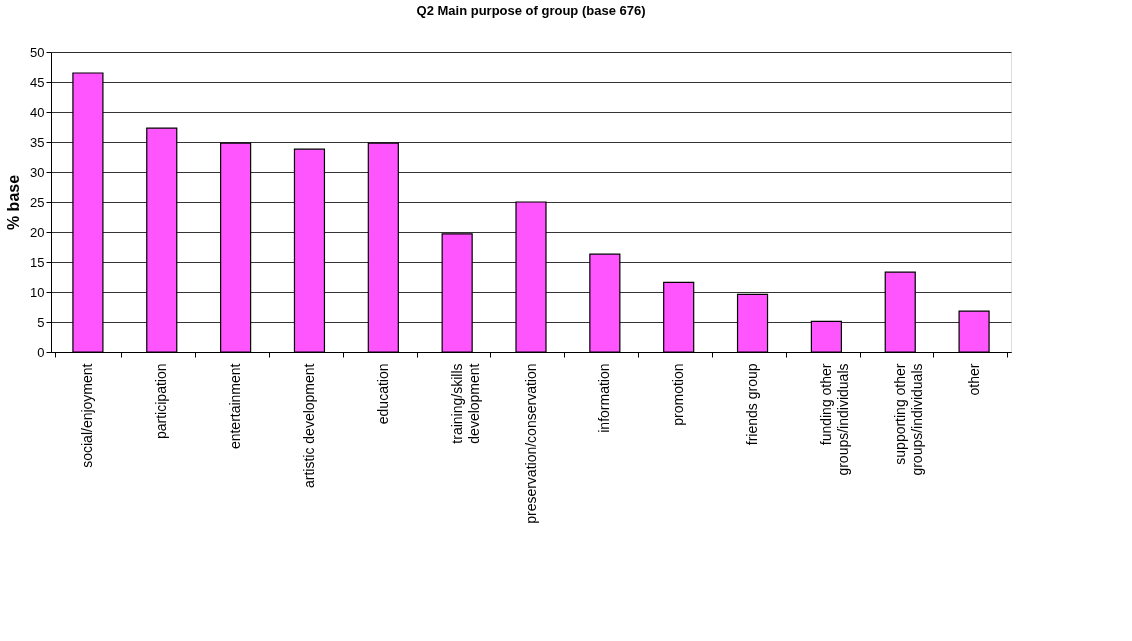 The height and width of the screenshot is (641, 1132). Describe the element at coordinates (530, 443) in the screenshot. I see `x-tick-label: preservation/conservation` at that location.